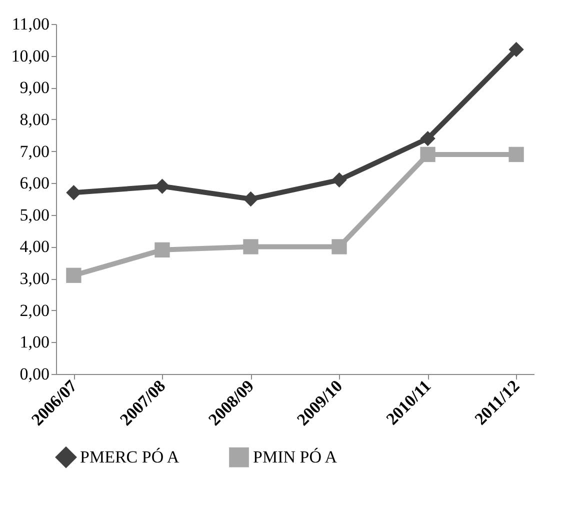 The height and width of the screenshot is (520, 562). Describe the element at coordinates (35, 310) in the screenshot. I see `y-tick-label: 2,00` at that location.